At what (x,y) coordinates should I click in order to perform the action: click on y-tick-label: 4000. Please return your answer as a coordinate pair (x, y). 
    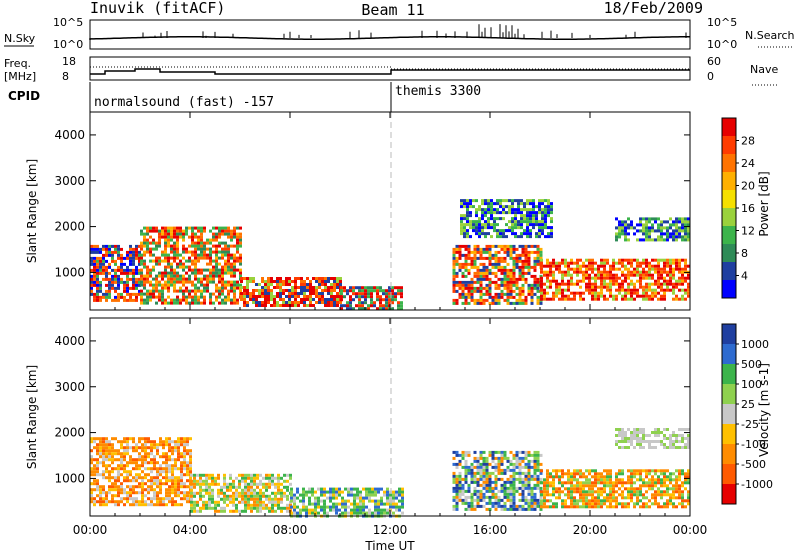
    Looking at the image, I should click on (69, 341).